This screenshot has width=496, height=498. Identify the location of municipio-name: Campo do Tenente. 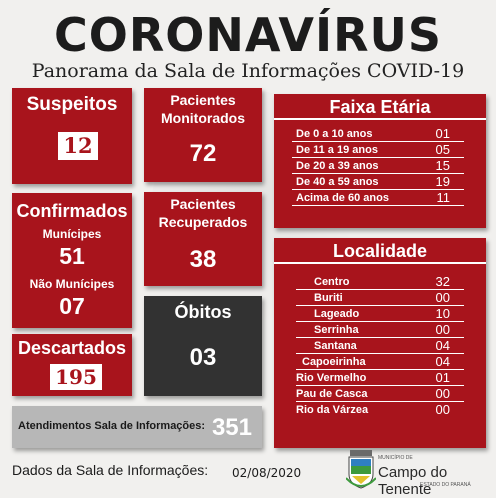
(413, 481).